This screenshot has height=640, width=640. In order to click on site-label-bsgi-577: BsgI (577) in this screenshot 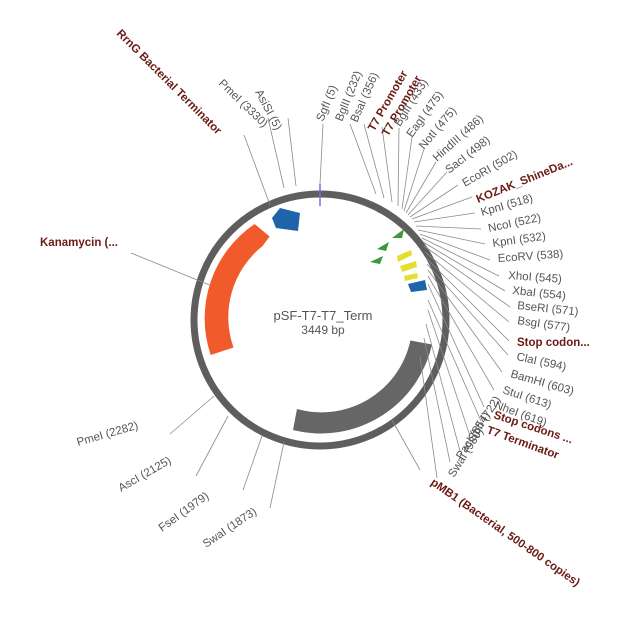, I will do `click(544, 324)`.